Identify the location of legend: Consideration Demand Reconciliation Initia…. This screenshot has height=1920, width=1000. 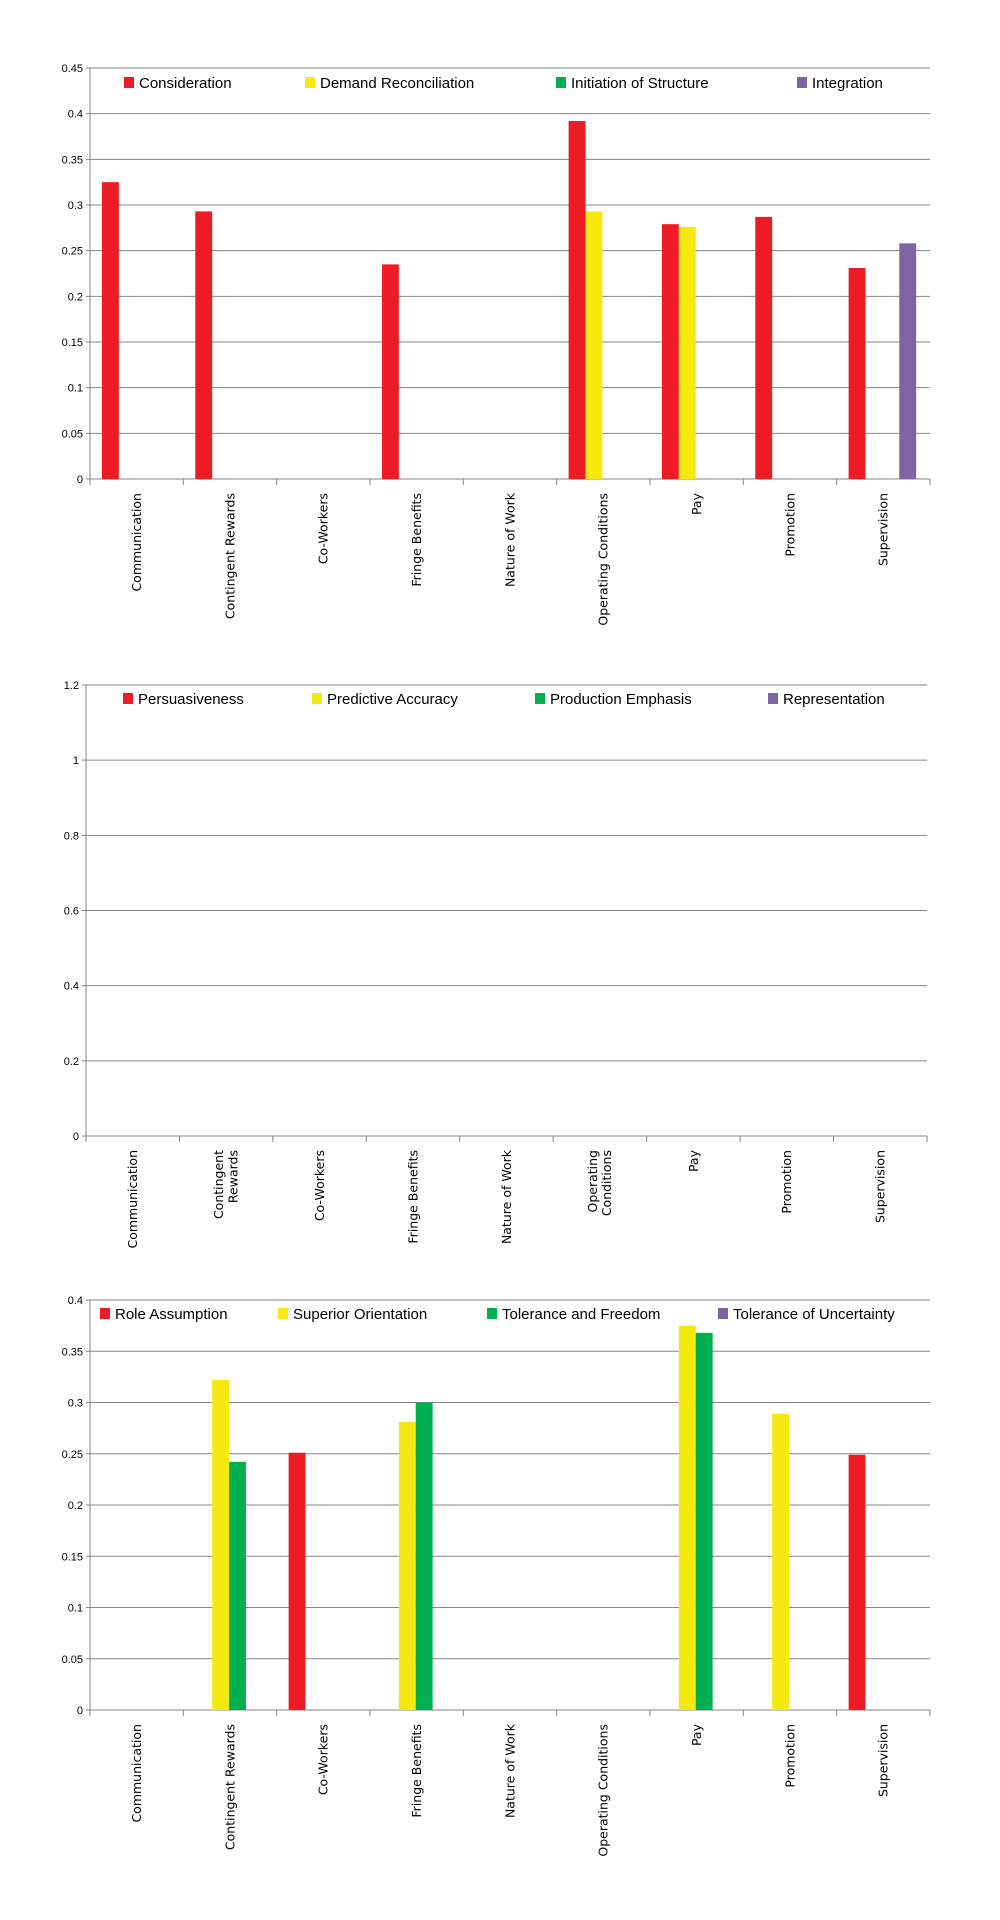
(503, 83).